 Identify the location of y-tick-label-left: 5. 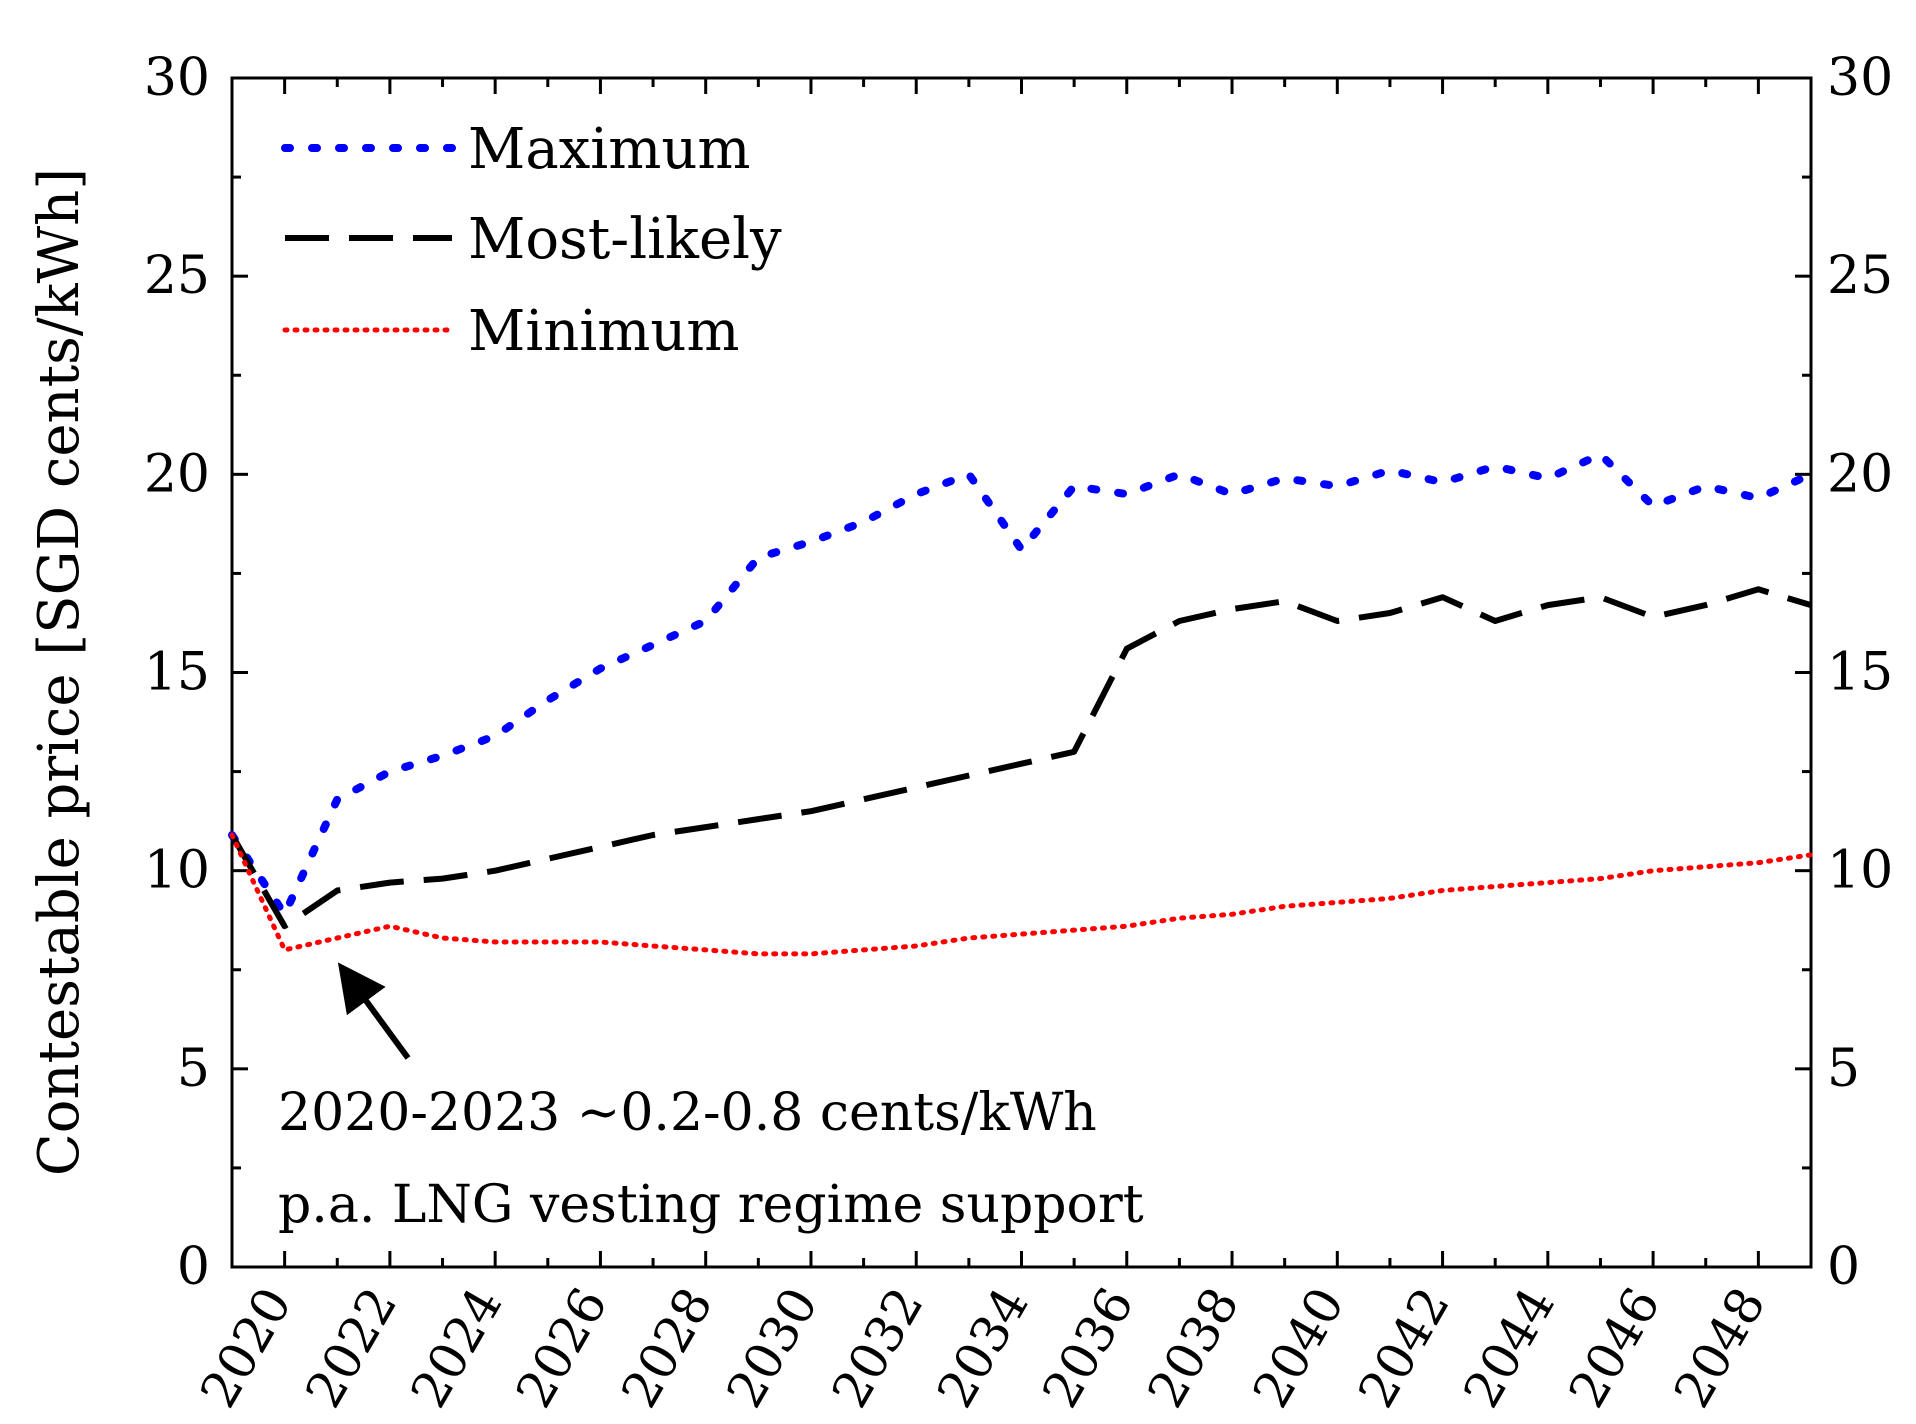
(193, 1069).